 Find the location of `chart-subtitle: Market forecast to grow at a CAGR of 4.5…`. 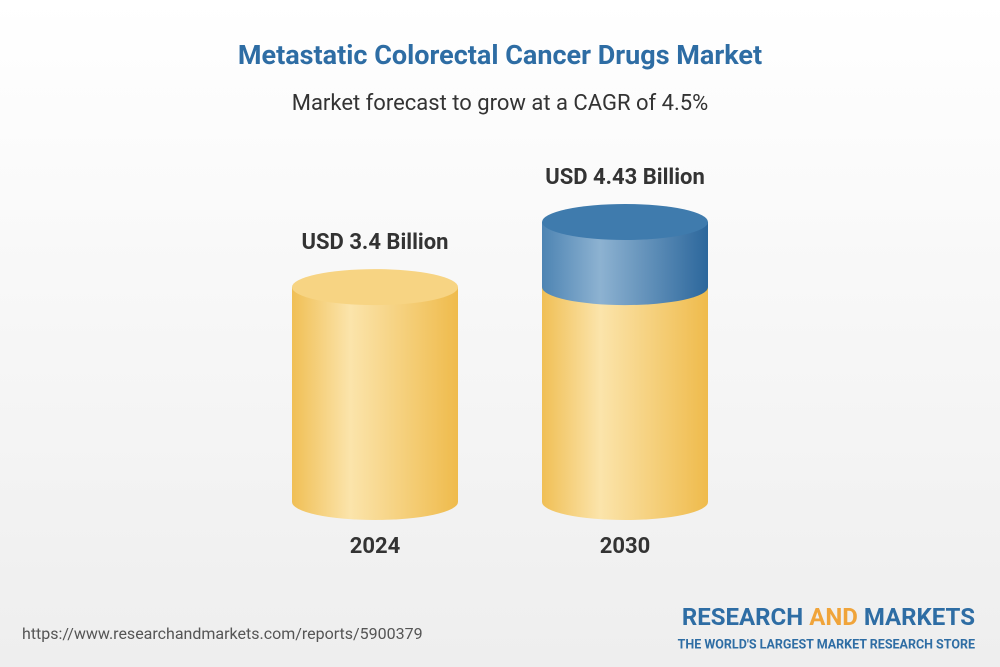

chart-subtitle: Market forecast to grow at a CAGR of 4.5… is located at coordinates (500, 103).